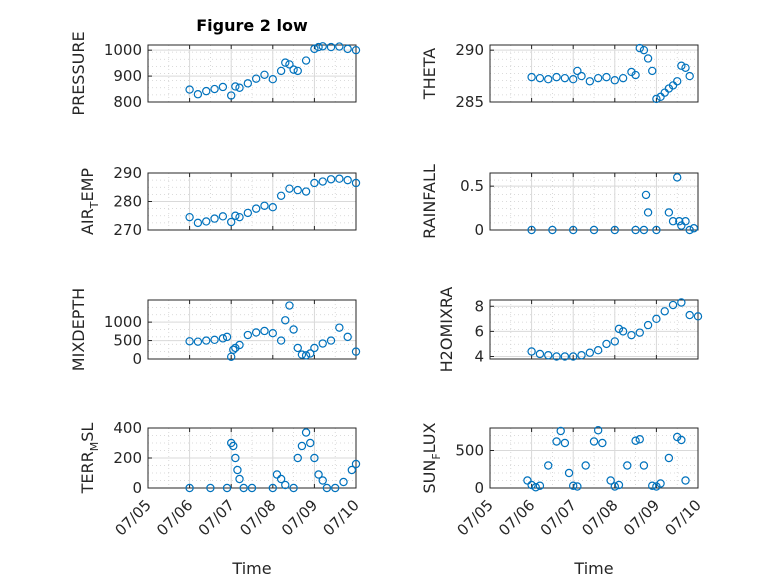 This screenshot has height=583, width=778. I want to click on y-axis-label-main: TERR, so click(87, 472).